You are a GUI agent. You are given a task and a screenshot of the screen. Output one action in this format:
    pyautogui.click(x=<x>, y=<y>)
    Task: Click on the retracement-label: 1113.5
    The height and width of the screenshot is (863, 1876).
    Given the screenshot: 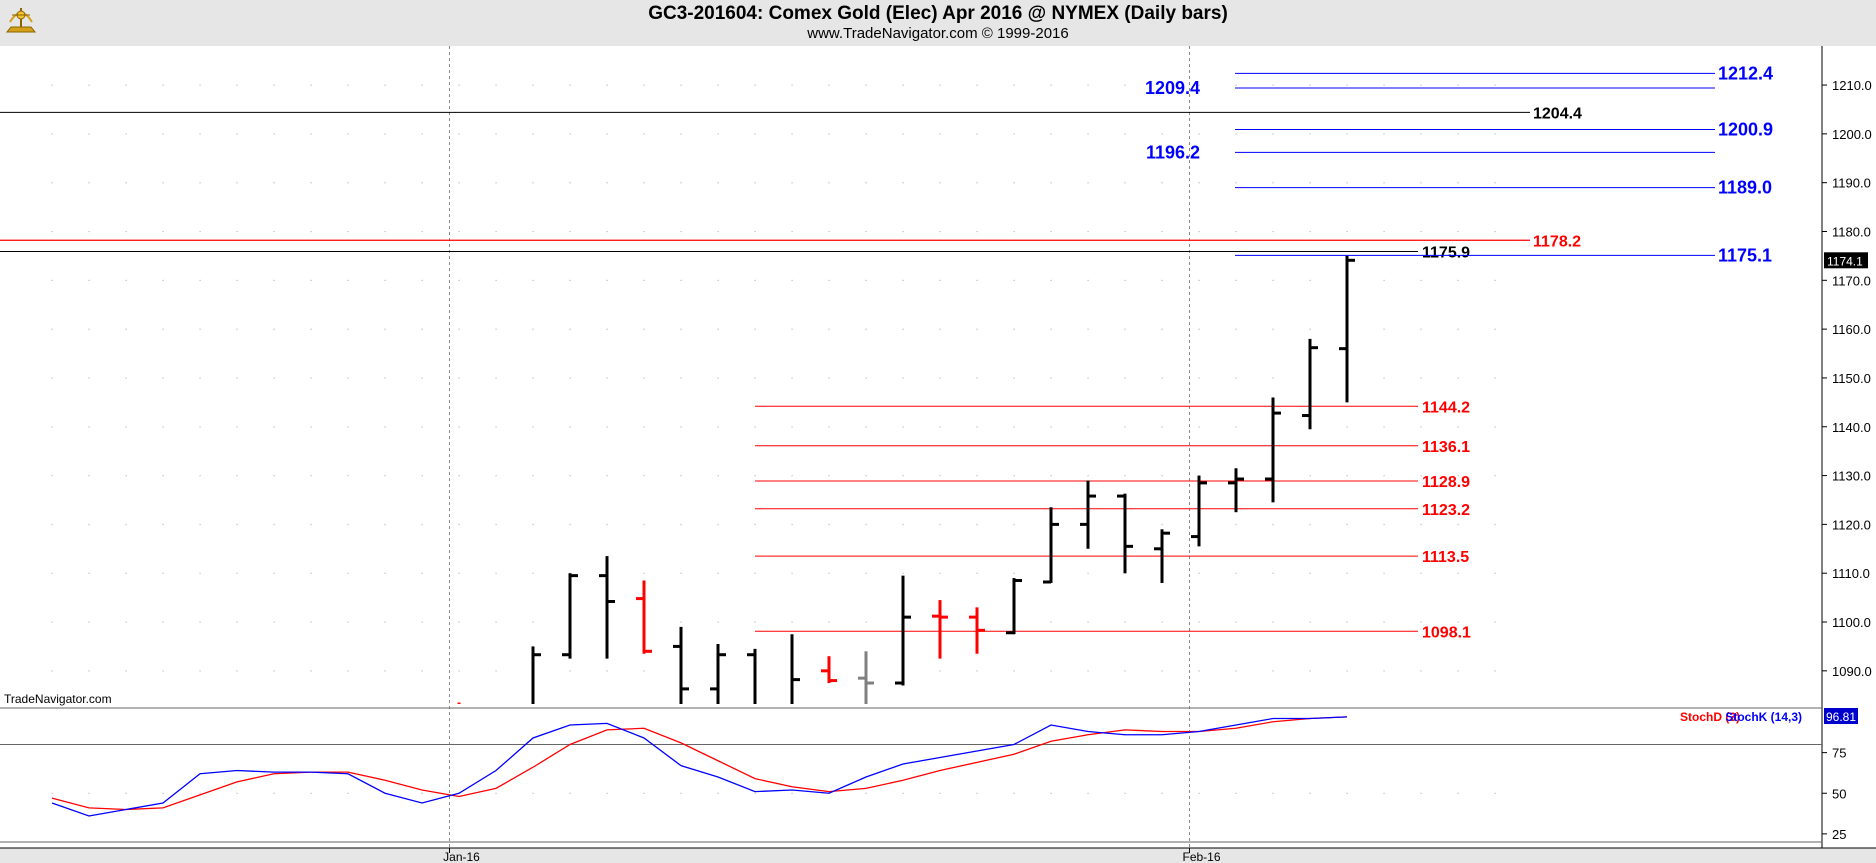 What is the action you would take?
    pyautogui.click(x=1445, y=557)
    